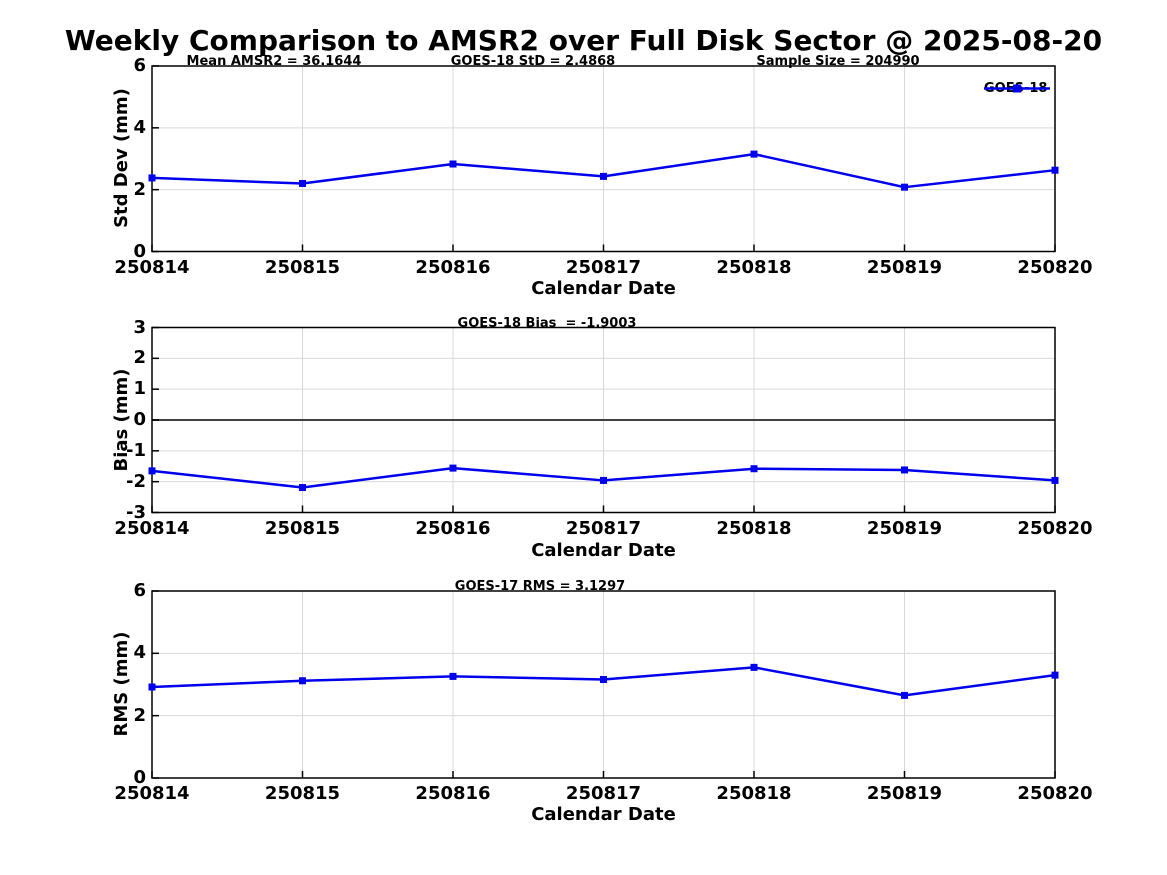 This screenshot has height=875, width=1167. I want to click on panel-annotation: GOES-17 RMS = 3.1297, so click(540, 586).